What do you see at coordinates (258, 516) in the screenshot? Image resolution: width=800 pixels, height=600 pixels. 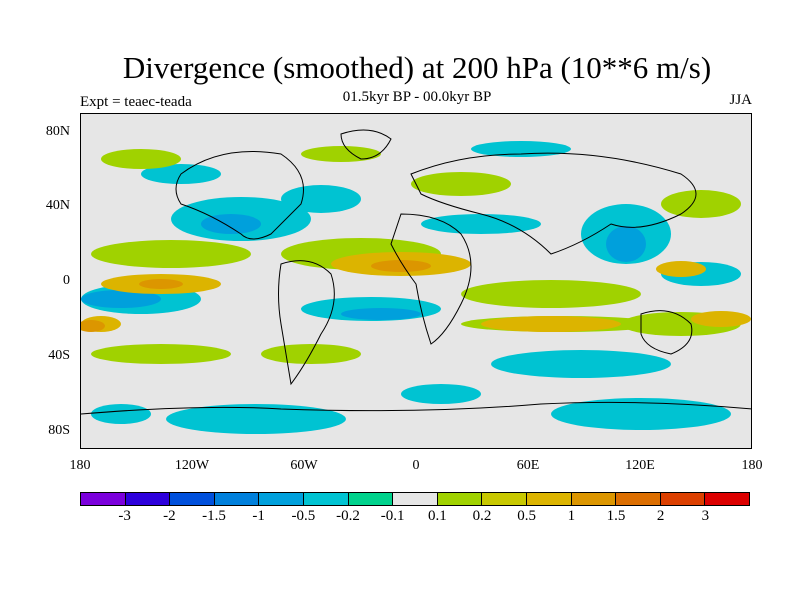 I see `legend-label: -1` at bounding box center [258, 516].